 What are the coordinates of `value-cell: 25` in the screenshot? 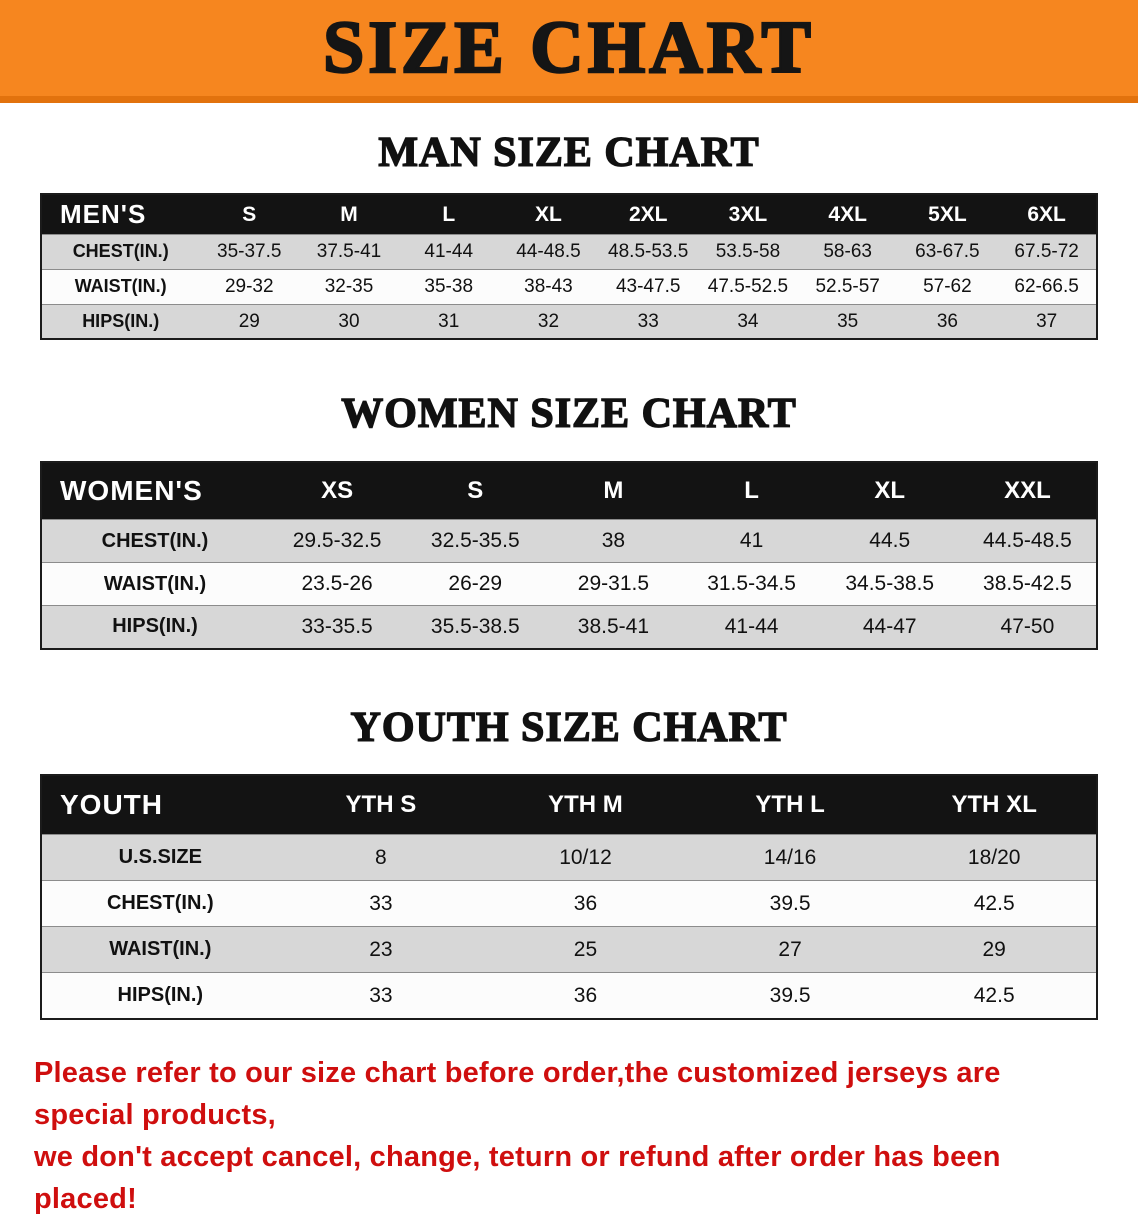 It's located at (585, 949).